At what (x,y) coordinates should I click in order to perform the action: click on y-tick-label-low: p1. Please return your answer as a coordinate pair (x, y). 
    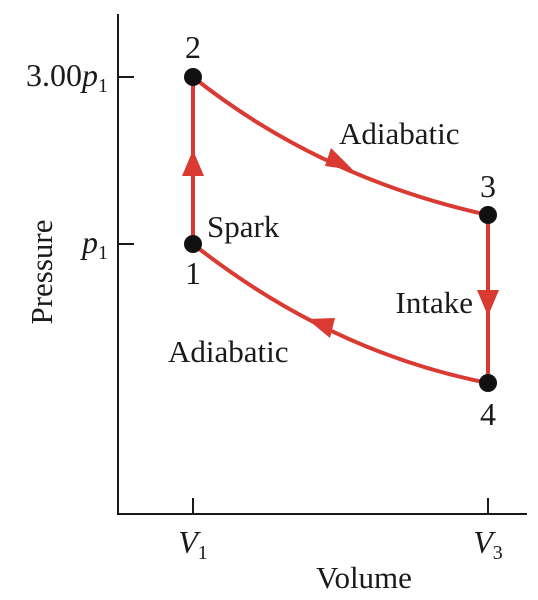
    Looking at the image, I should click on (94, 244).